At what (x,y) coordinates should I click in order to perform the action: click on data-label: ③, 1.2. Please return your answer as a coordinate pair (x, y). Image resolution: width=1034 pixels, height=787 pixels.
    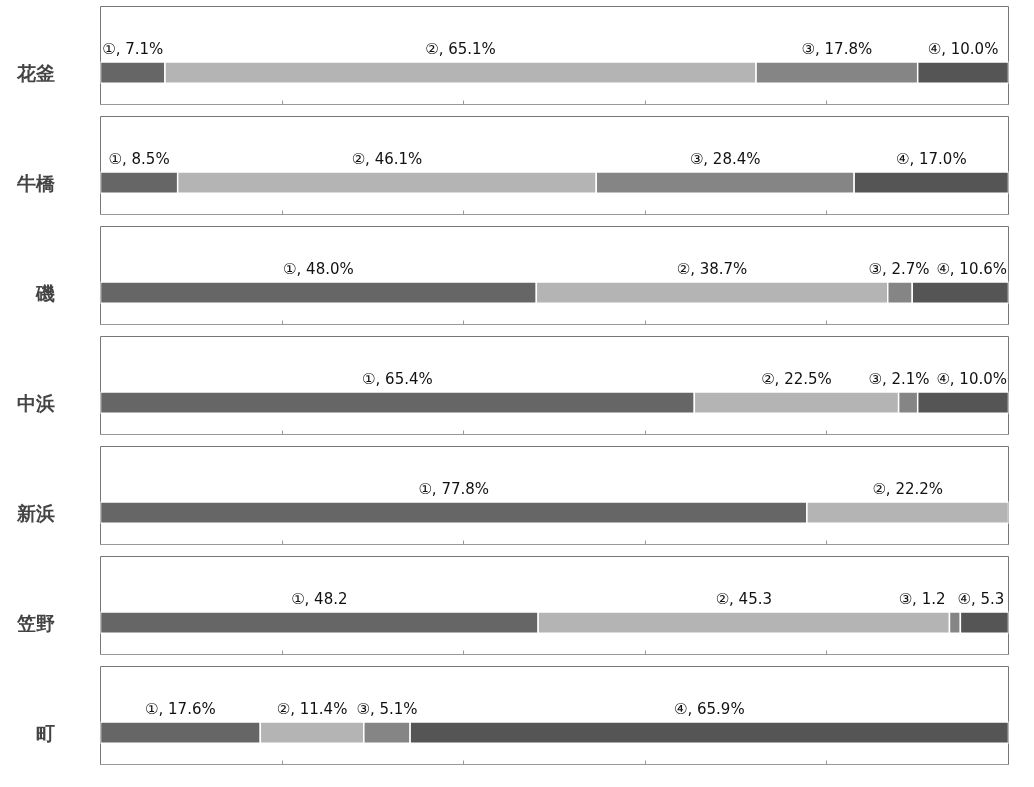
    Looking at the image, I should click on (922, 598).